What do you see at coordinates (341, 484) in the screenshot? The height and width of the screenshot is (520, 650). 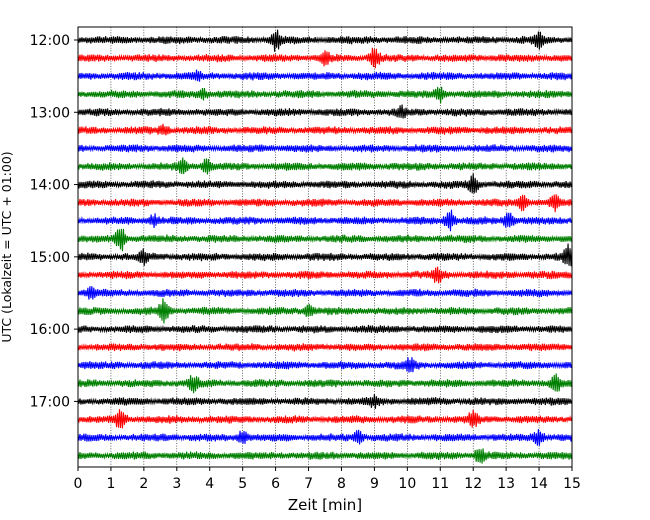 I see `x-tick-label: 8` at bounding box center [341, 484].